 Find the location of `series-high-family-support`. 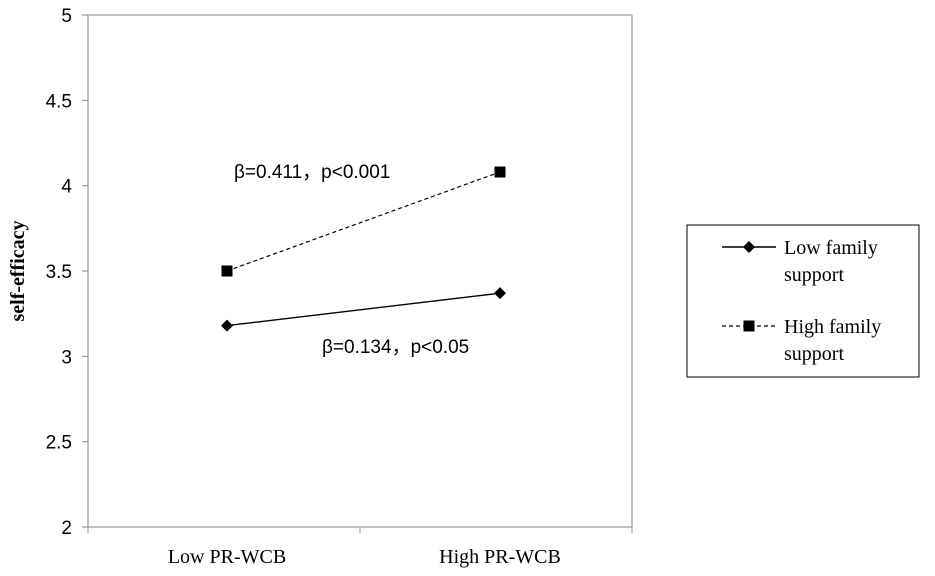

series-high-family-support is located at coordinates (363, 221).